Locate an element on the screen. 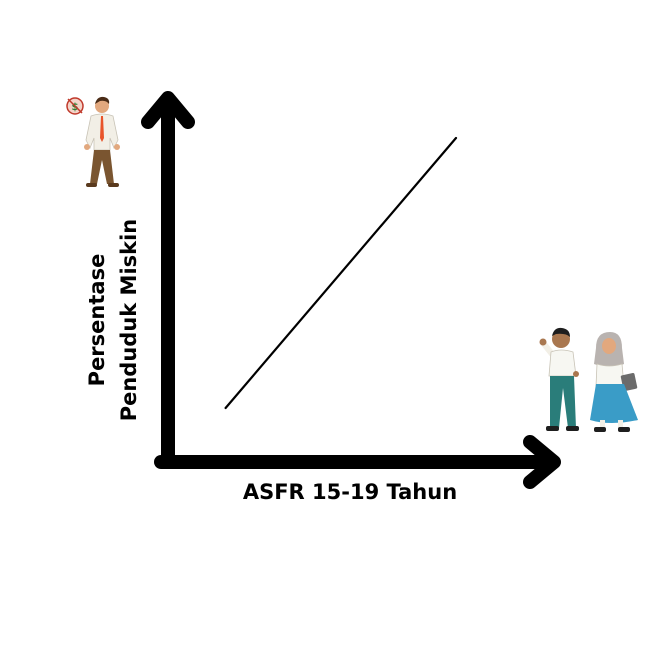  y-axis-label-line-2: Penduduk Miskin is located at coordinates (129, 320).